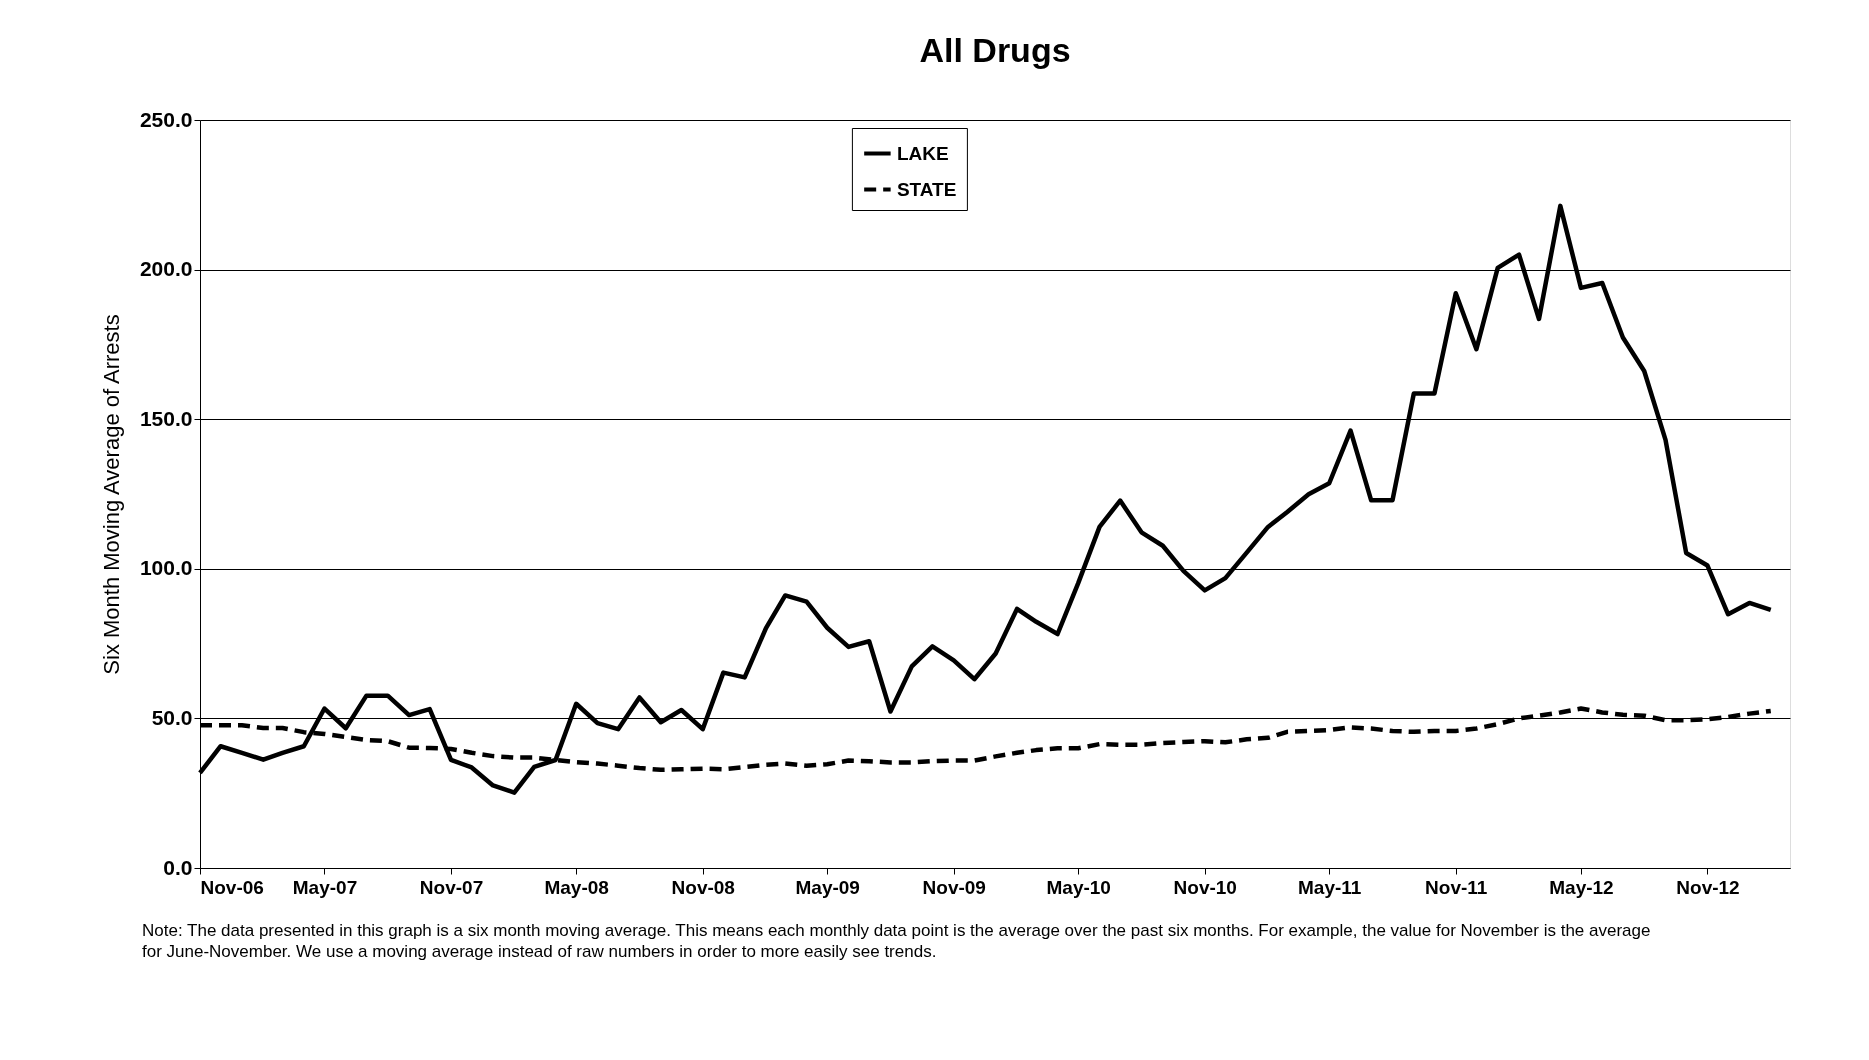 The height and width of the screenshot is (1060, 1869). I want to click on x-tick-label: Nov-12, so click(1708, 887).